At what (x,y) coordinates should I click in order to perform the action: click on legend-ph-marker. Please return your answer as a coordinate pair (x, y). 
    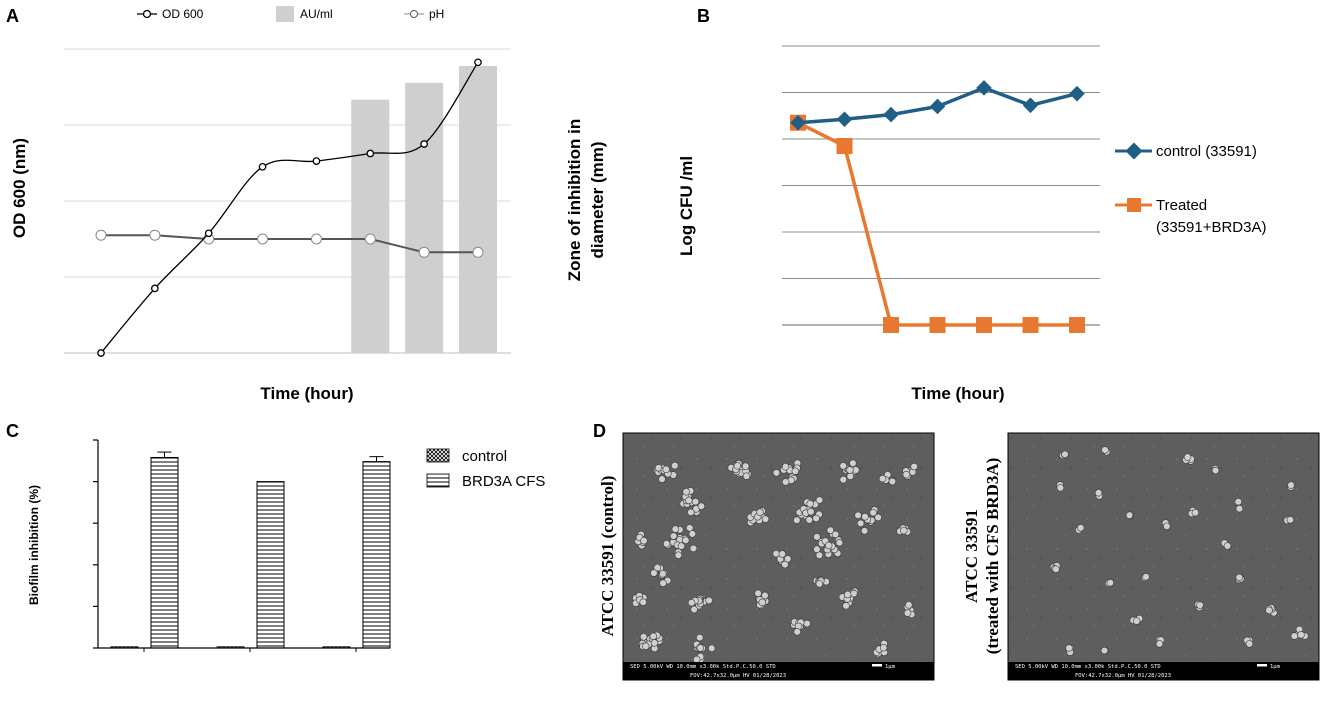
    Looking at the image, I should click on (414, 14).